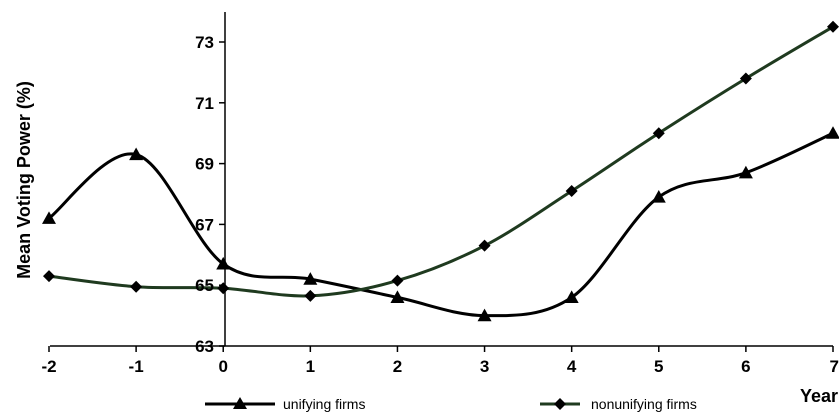  Describe the element at coordinates (440, 361) in the screenshot. I see `x-ticks: -2 -1 0 1 2 3 4 5 6 7` at that location.